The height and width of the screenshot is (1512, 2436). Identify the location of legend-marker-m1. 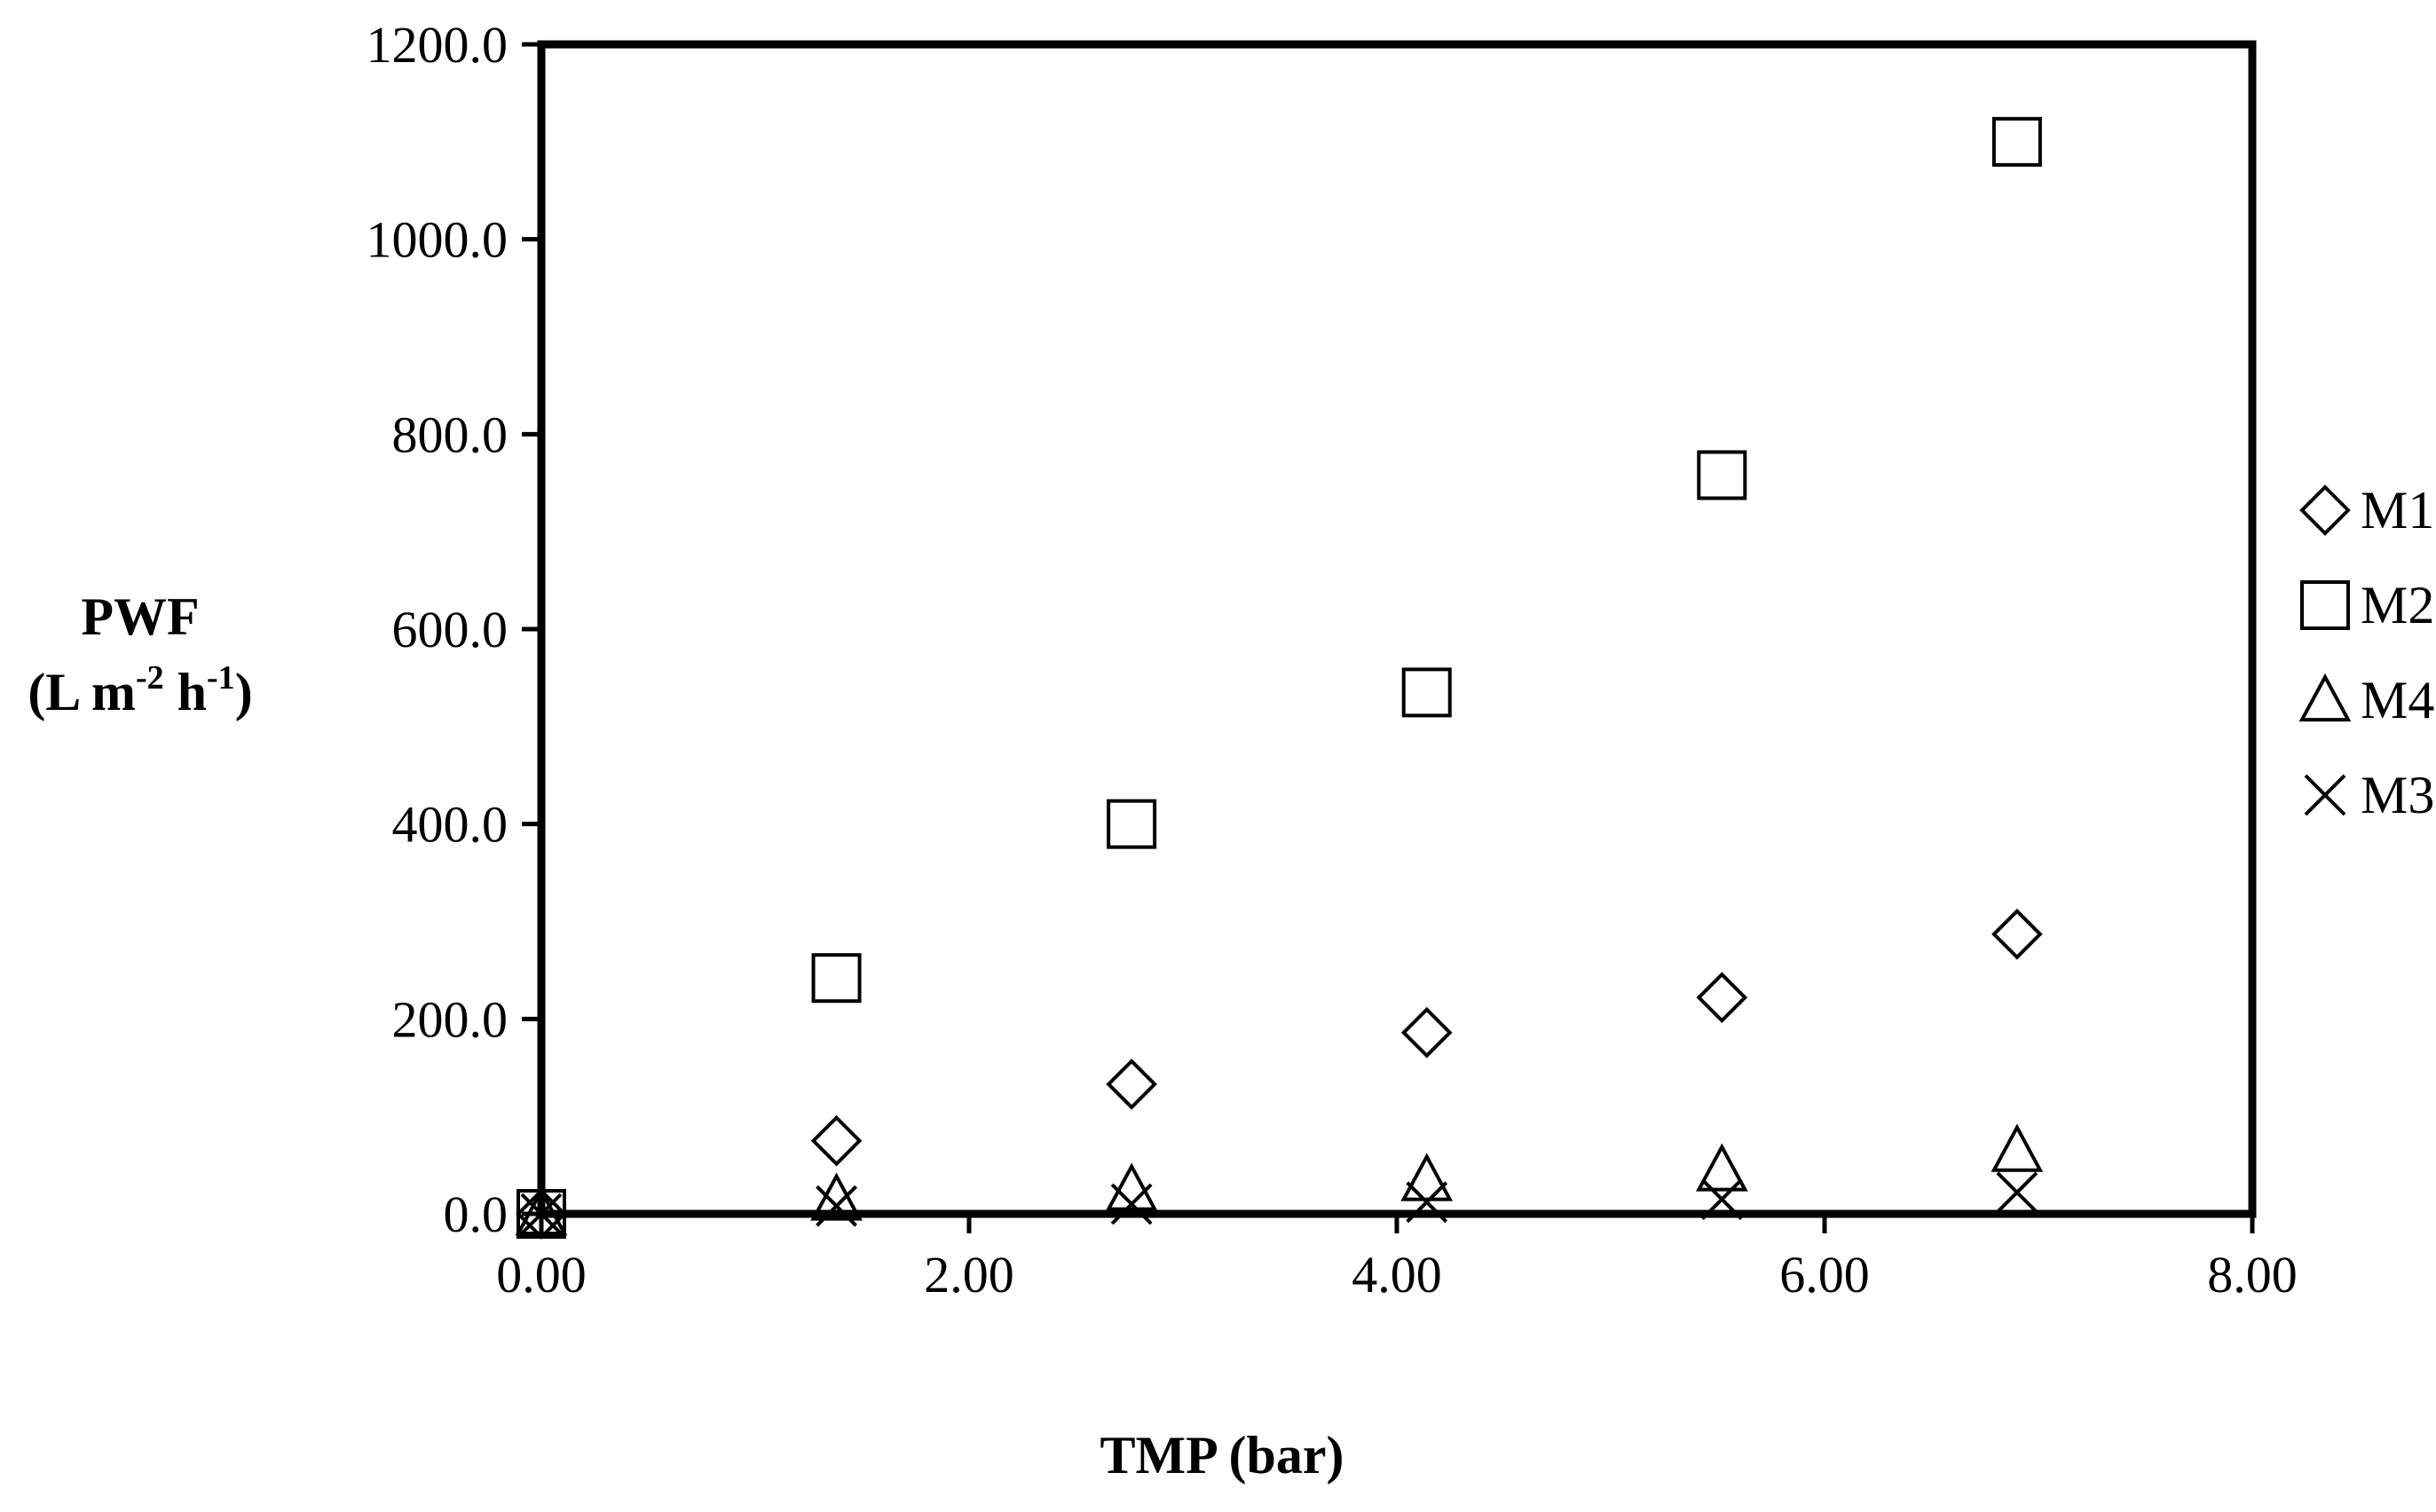
(2325, 510).